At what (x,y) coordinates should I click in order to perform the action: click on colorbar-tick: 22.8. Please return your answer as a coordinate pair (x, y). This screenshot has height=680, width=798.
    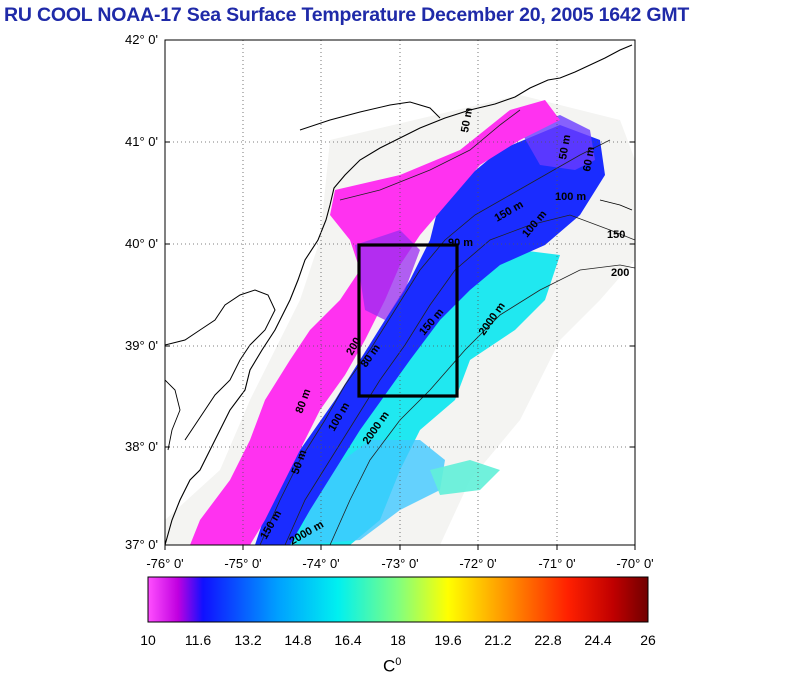
    Looking at the image, I should click on (548, 640).